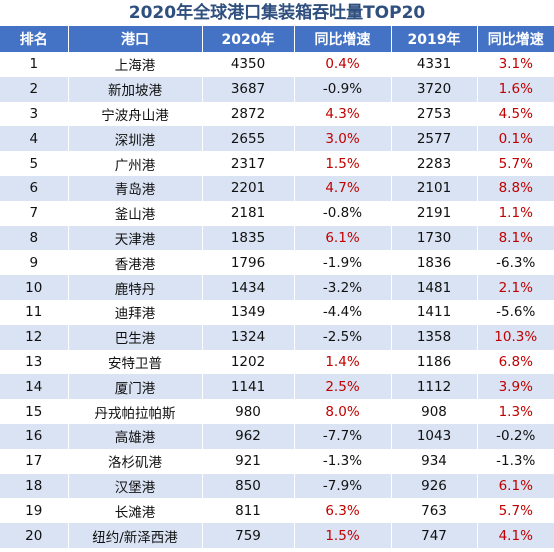  I want to click on rank-cell: 14, so click(34, 387).